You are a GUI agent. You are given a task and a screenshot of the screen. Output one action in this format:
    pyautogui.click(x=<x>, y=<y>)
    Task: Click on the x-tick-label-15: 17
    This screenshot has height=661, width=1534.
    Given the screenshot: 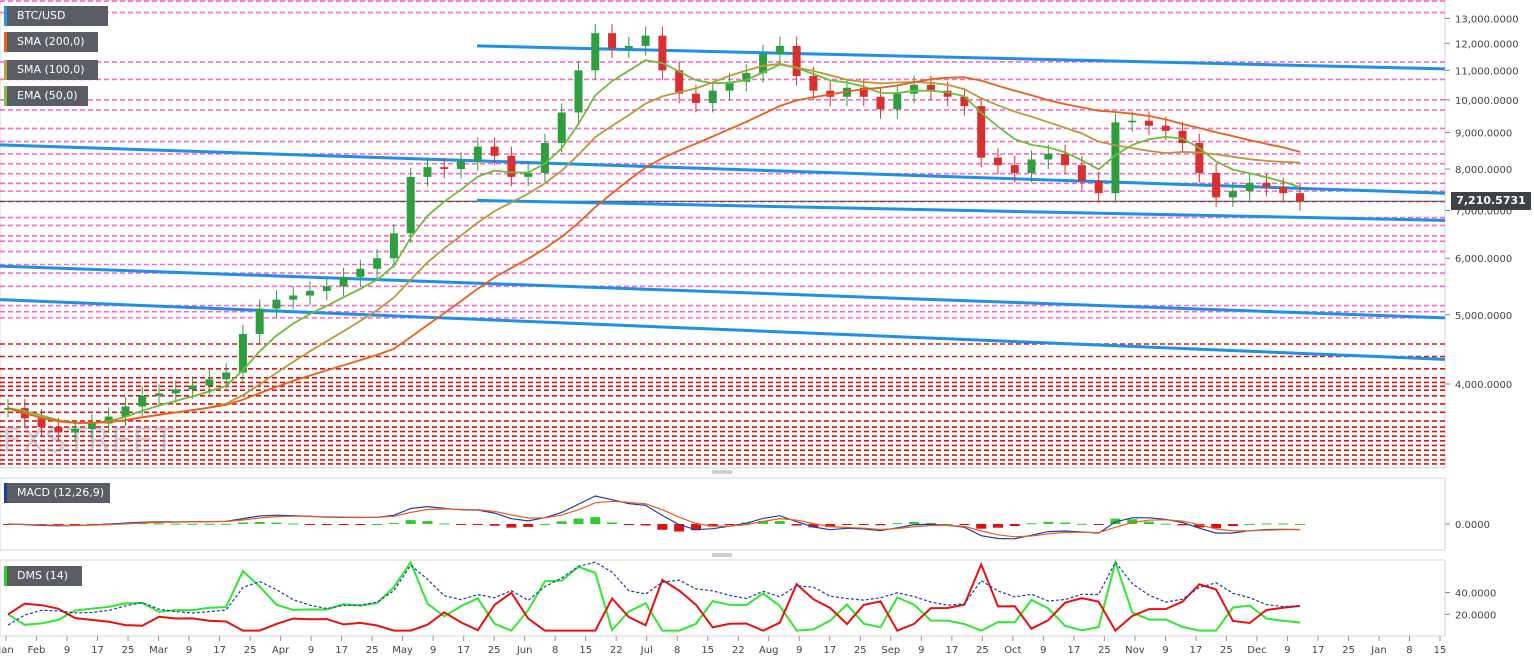 What is the action you would take?
    pyautogui.click(x=463, y=650)
    